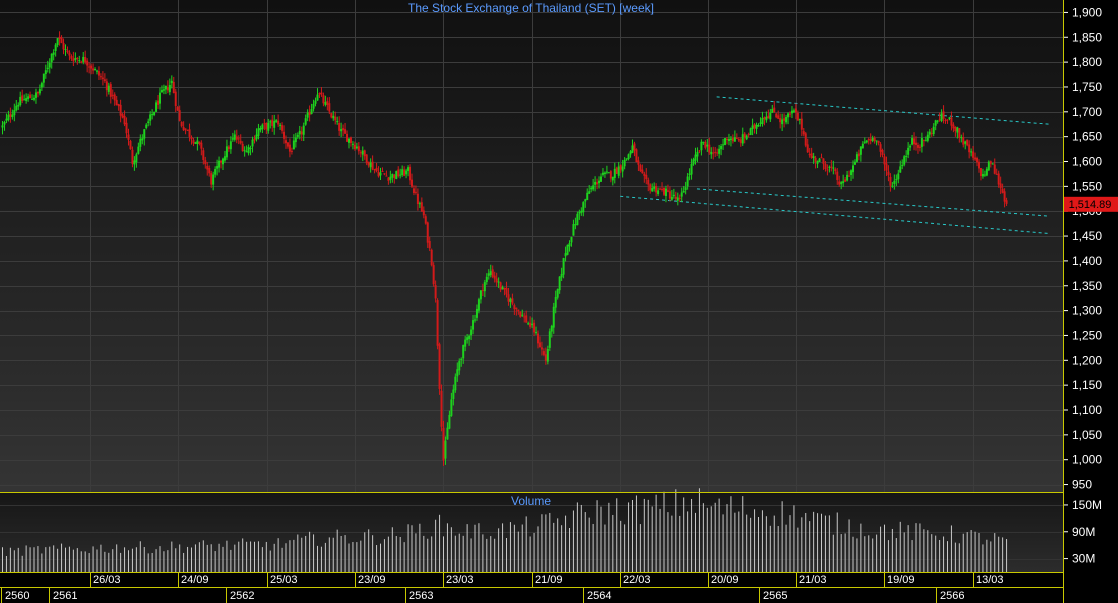 The width and height of the screenshot is (1118, 603). What do you see at coordinates (1087, 385) in the screenshot?
I see `price-tick-label: 1,150` at bounding box center [1087, 385].